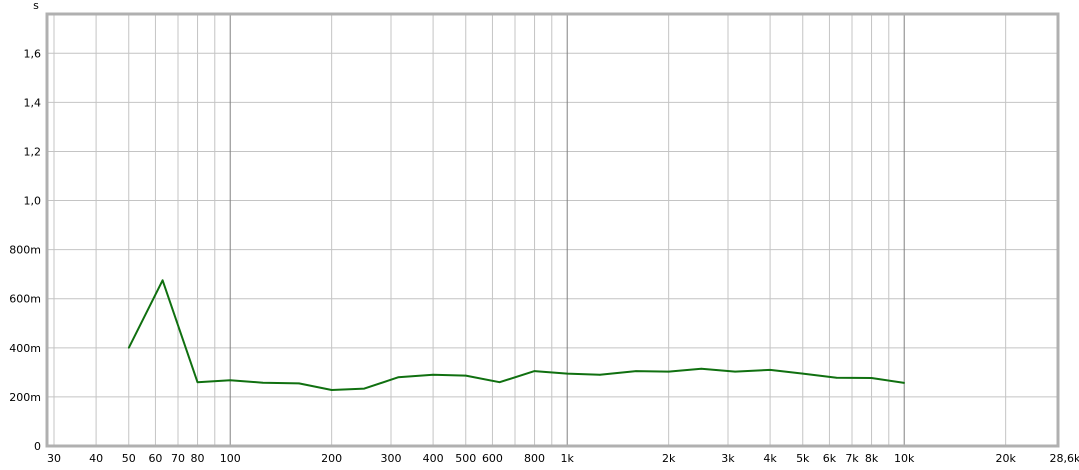 Image resolution: width=1079 pixels, height=470 pixels. What do you see at coordinates (96, 458) in the screenshot?
I see `x-tick-label: 40` at bounding box center [96, 458].